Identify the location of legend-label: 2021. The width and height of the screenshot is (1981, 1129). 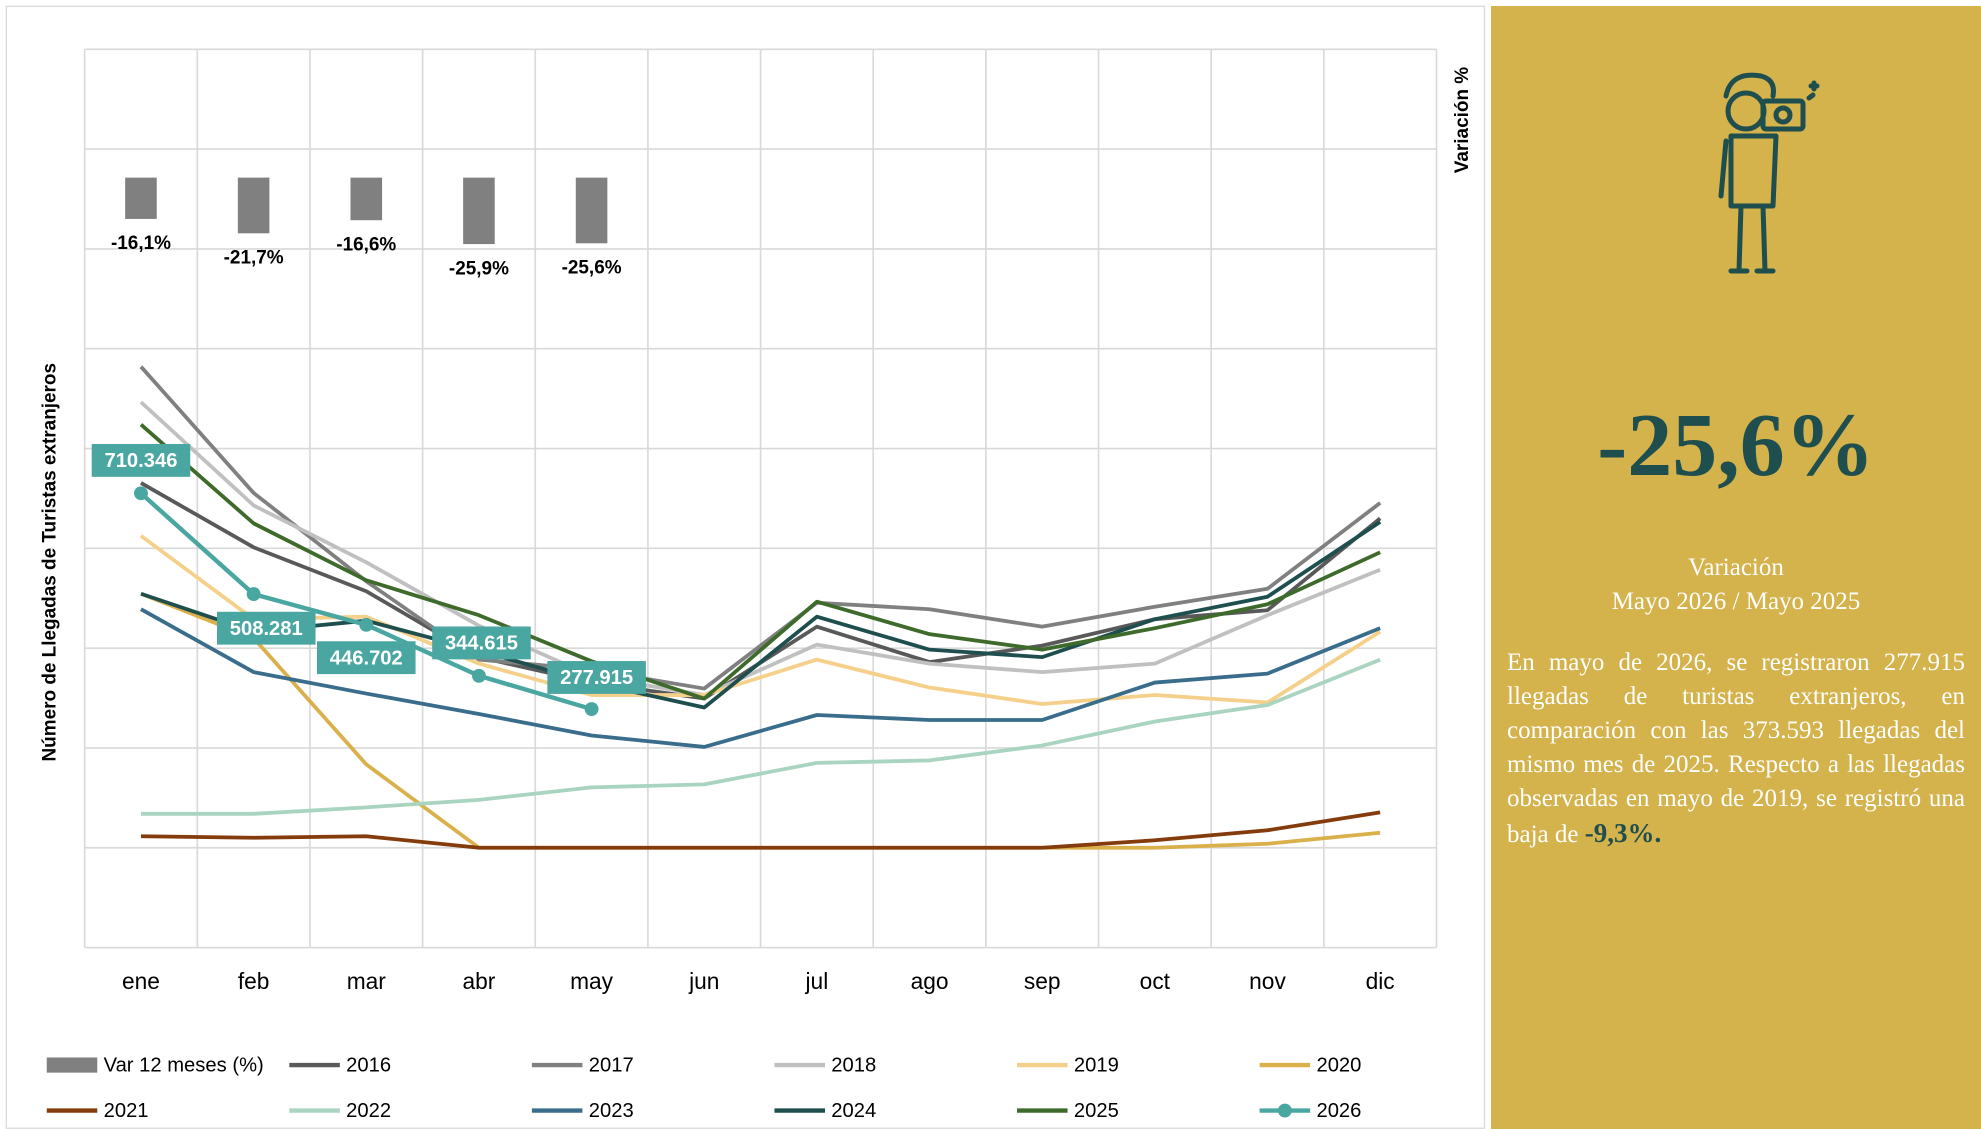
(126, 1111).